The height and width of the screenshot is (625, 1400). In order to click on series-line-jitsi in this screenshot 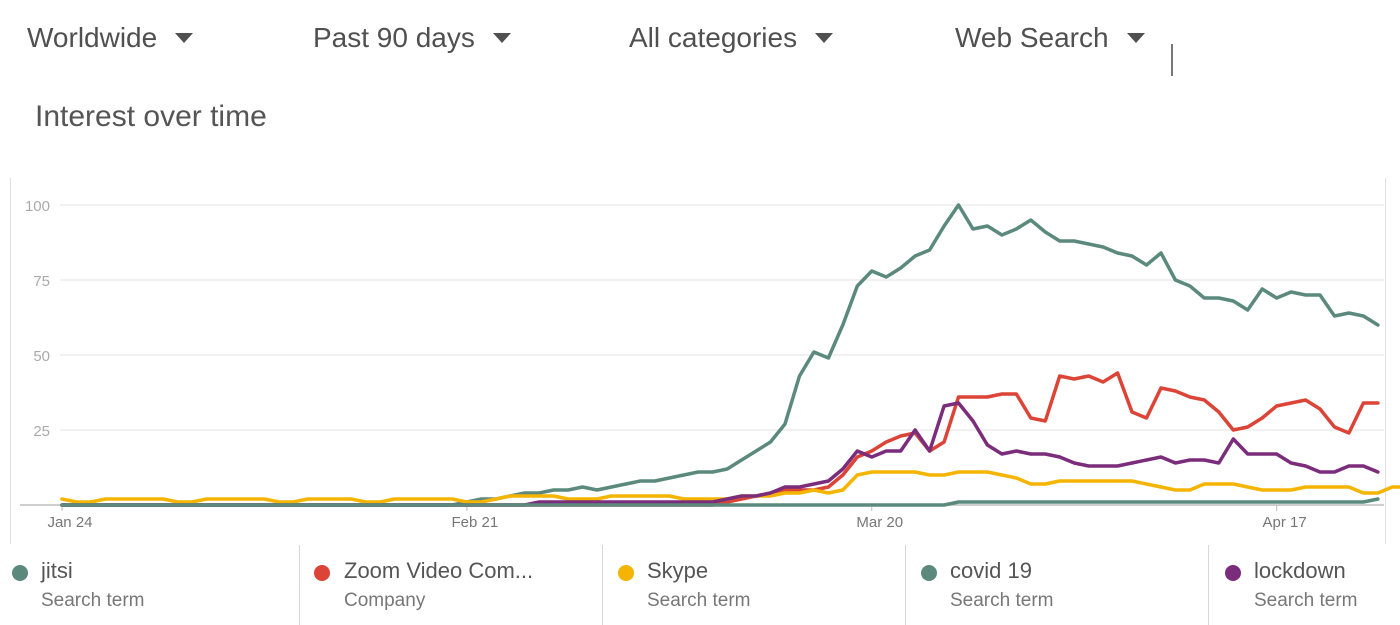, I will do `click(720, 502)`.